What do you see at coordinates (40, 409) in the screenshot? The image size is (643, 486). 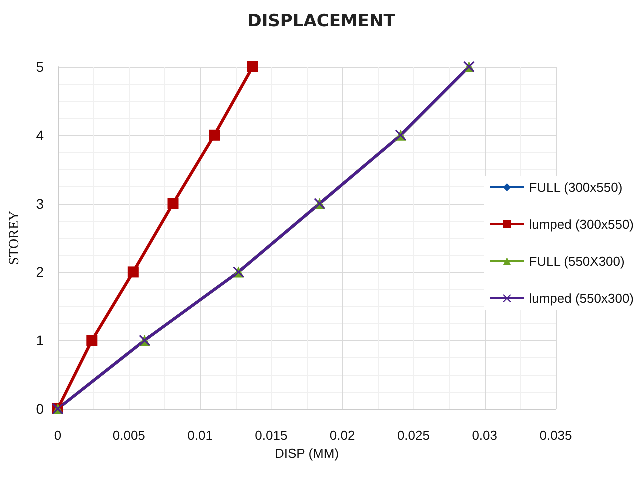 I see `y-tick-label: 0` at bounding box center [40, 409].